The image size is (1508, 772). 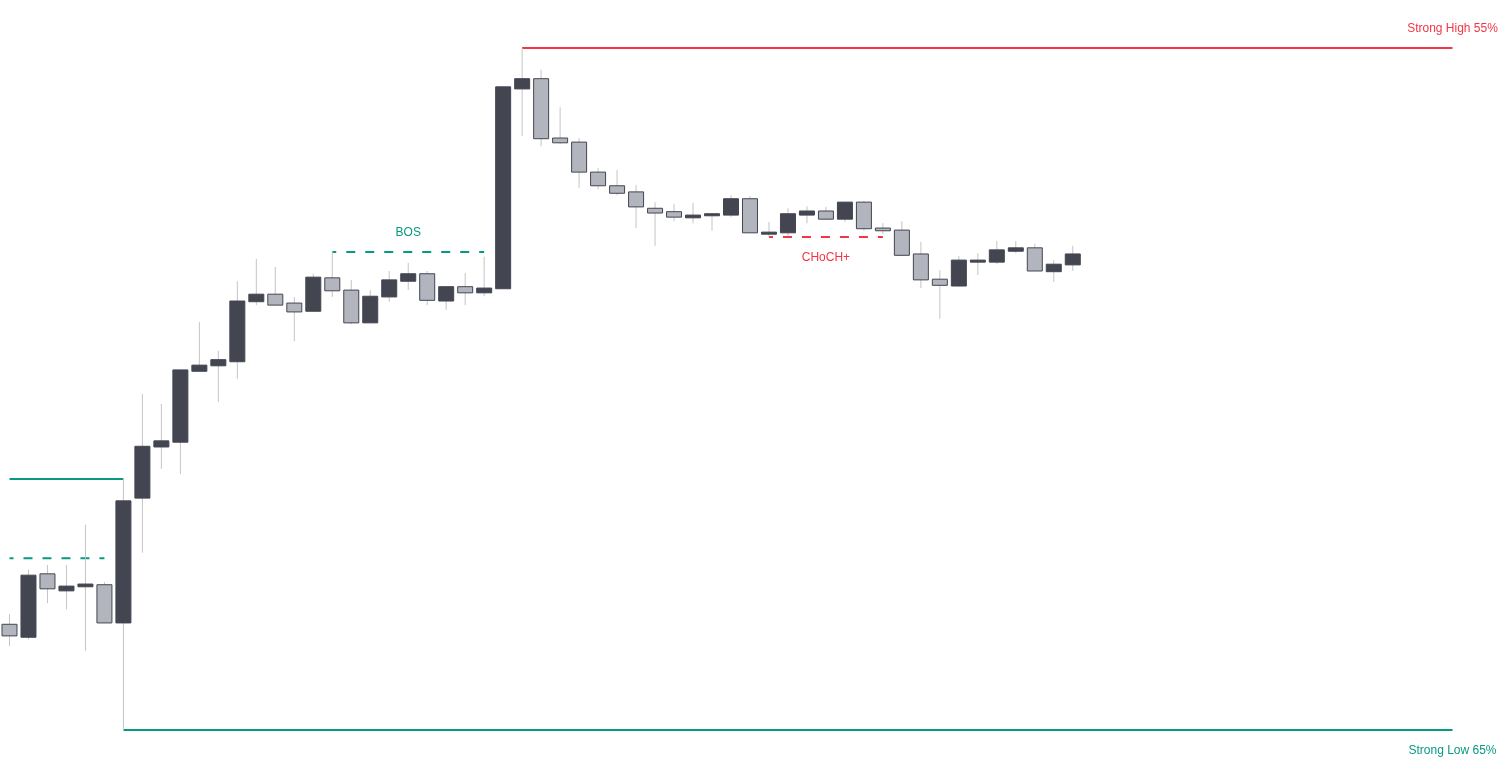 What do you see at coordinates (826, 256) in the screenshot?
I see `series-label: CHoCH+` at bounding box center [826, 256].